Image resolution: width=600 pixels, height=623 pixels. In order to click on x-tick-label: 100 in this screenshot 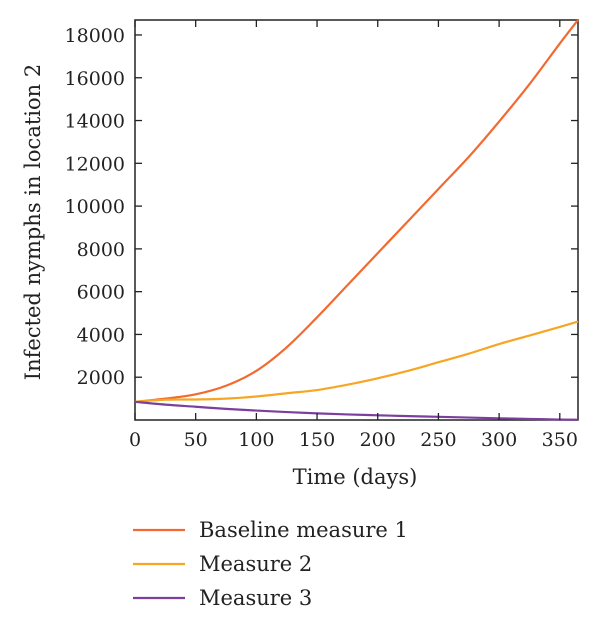, I will do `click(256, 440)`.